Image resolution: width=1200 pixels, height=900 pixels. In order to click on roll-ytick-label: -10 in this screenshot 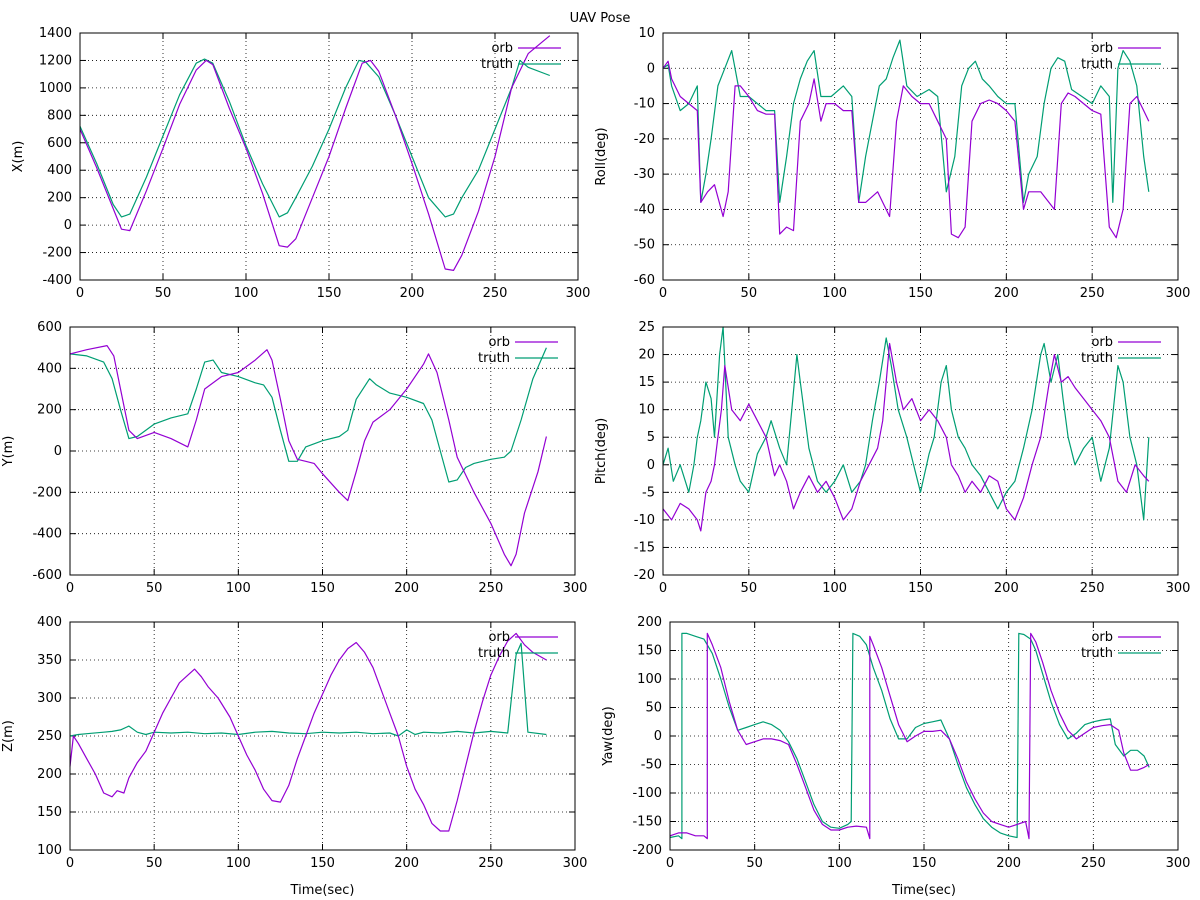, I will do `click(644, 104)`.